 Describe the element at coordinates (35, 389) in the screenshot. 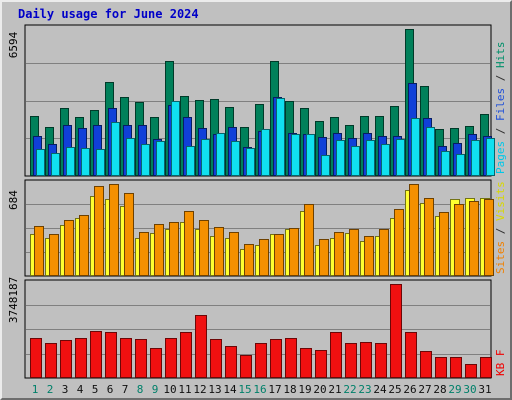

I see `x-label-day-1: 1` at that location.